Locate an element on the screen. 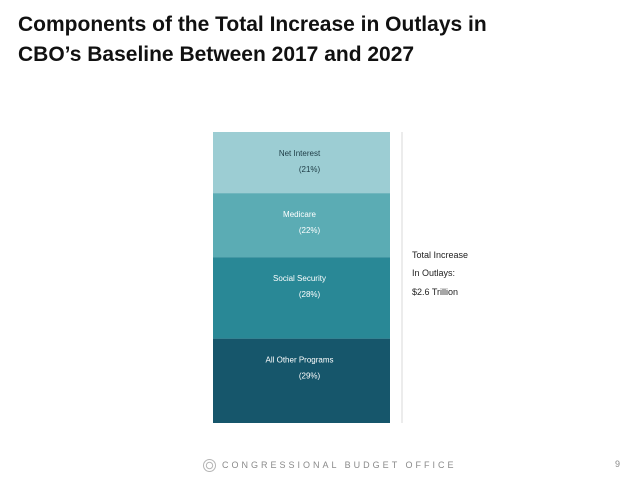 This screenshot has height=479, width=638. cbo-logo-icon is located at coordinates (209, 465).